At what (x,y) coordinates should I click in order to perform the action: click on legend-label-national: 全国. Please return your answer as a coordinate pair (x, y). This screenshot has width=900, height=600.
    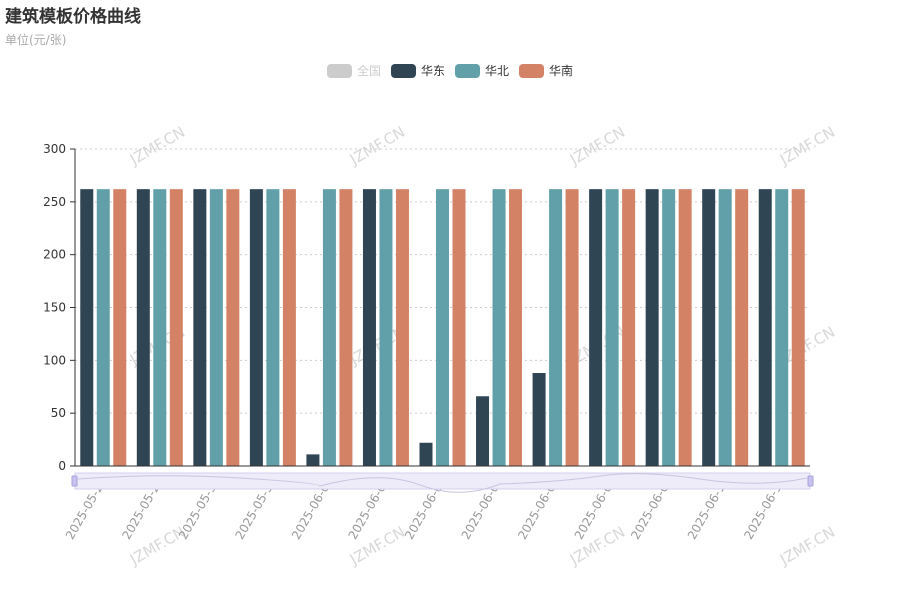
    Looking at the image, I should click on (368, 71).